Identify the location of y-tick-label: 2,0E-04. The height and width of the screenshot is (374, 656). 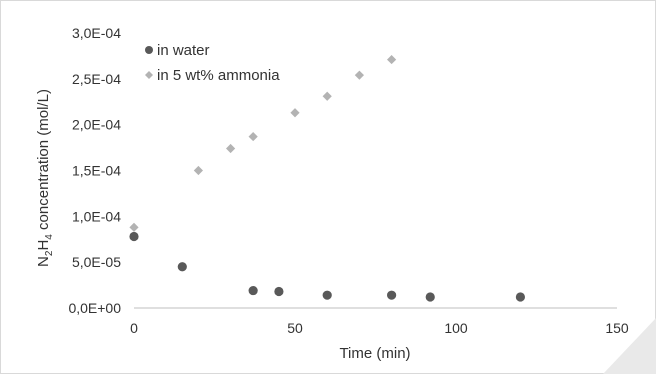
(96, 125).